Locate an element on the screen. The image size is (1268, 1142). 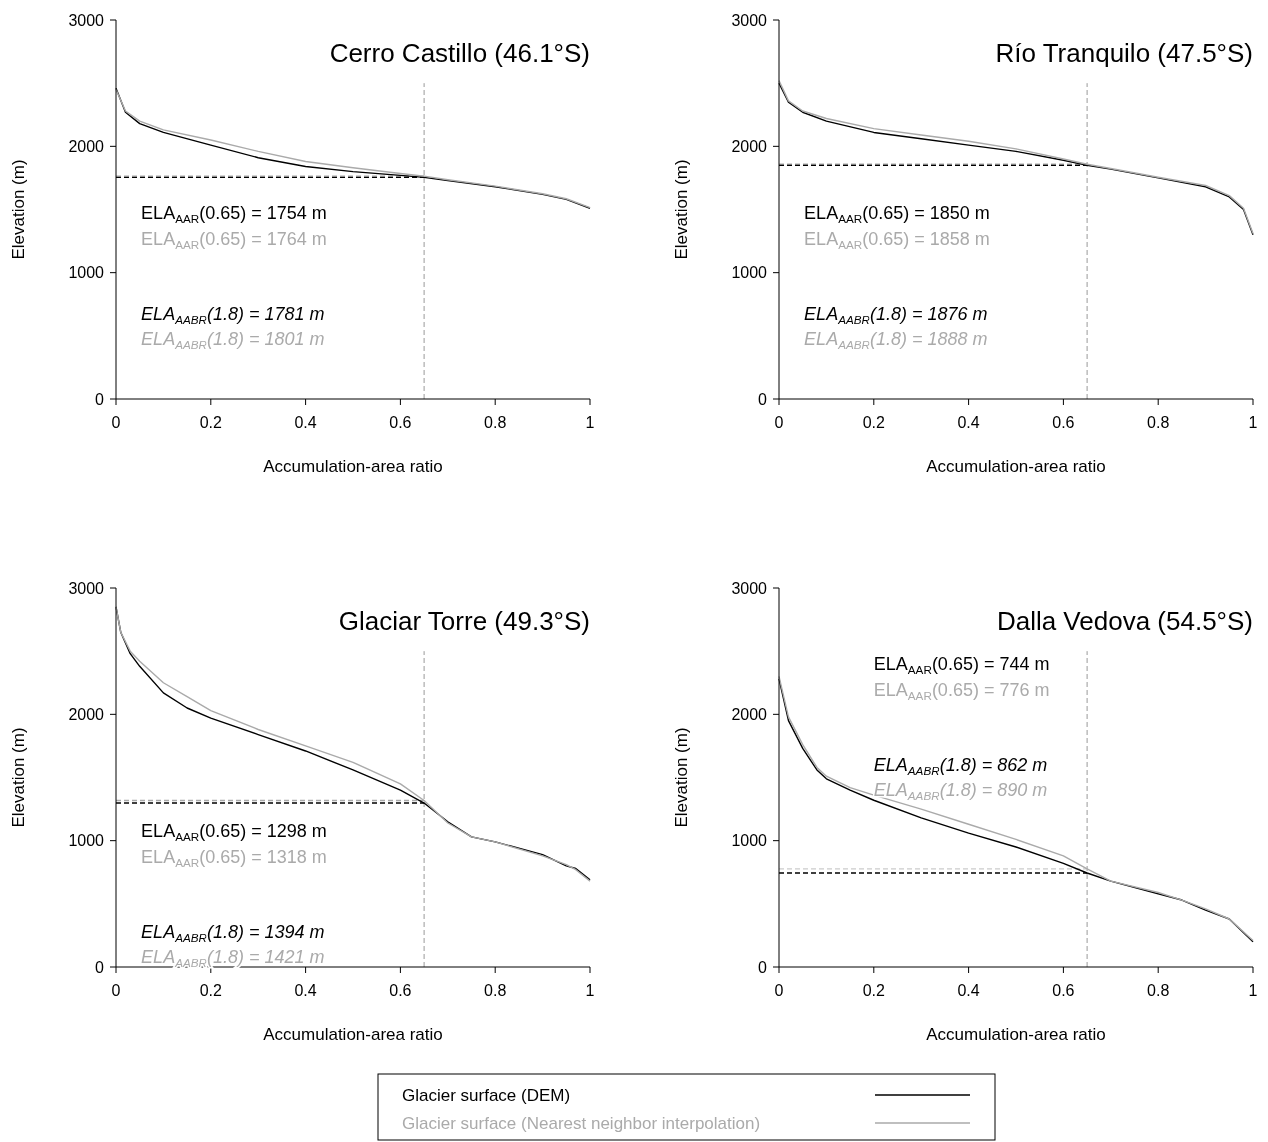
annotation: ELA$_{AABR}$(1.8) = 1394 m is located at coordinates (233, 932).